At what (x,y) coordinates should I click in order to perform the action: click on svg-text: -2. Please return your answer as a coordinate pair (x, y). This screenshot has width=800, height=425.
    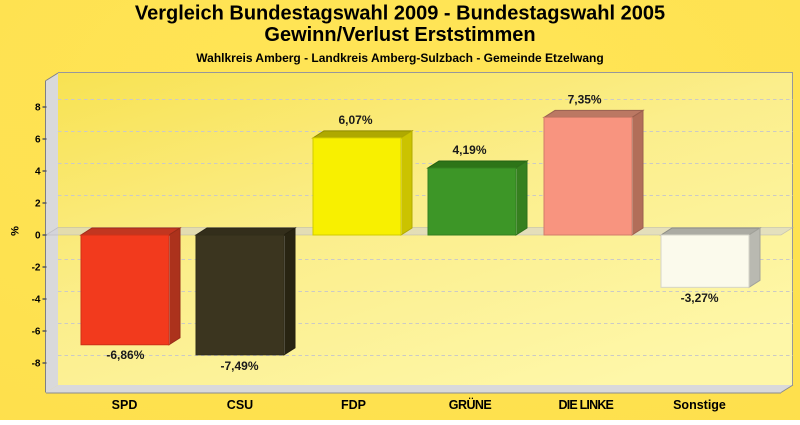
    Looking at the image, I should click on (36, 268).